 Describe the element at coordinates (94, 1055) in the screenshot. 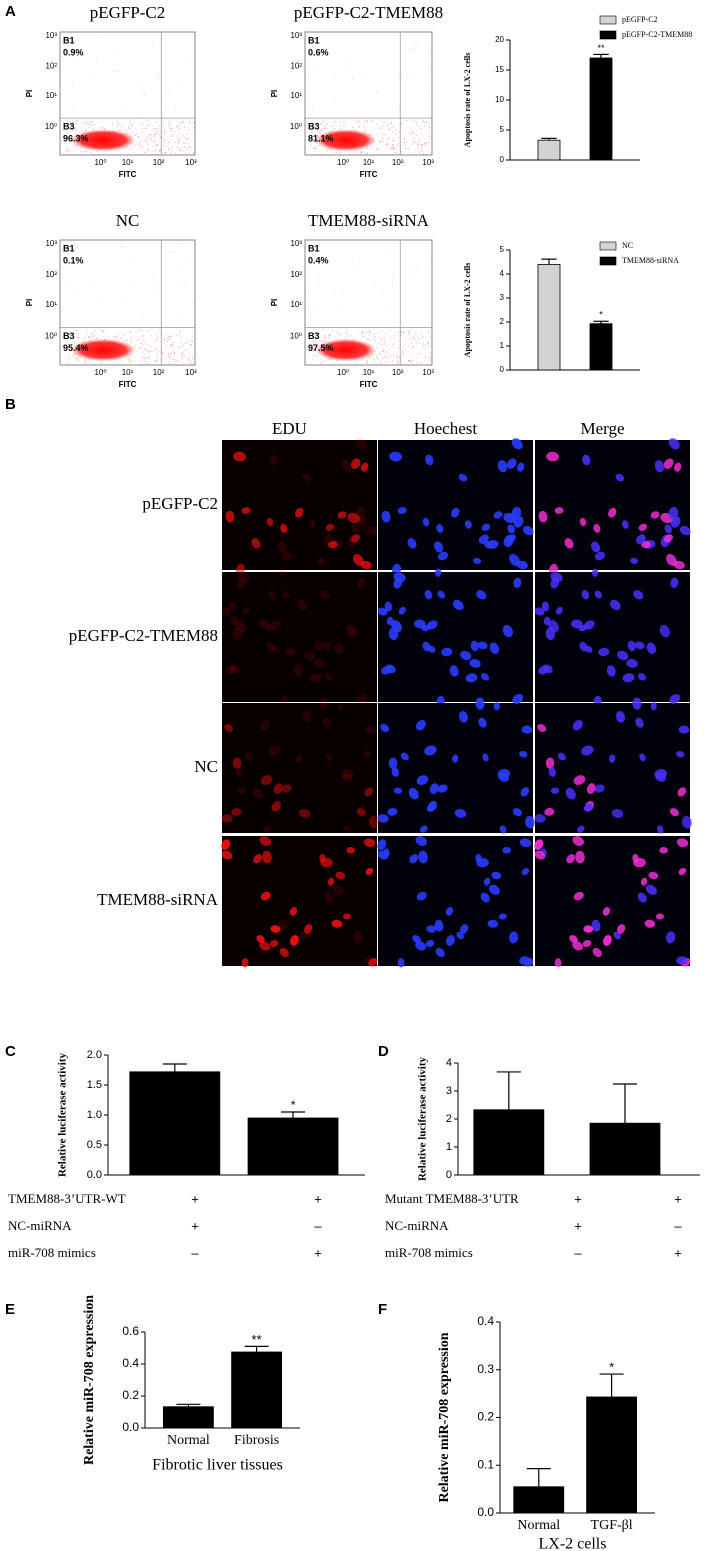

I see `y-tick-label: 2.0` at that location.